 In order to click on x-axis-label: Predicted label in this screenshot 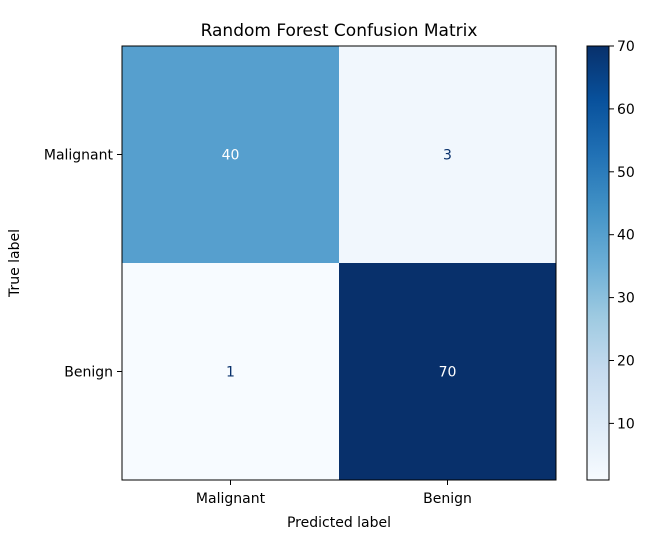, I will do `click(339, 523)`.